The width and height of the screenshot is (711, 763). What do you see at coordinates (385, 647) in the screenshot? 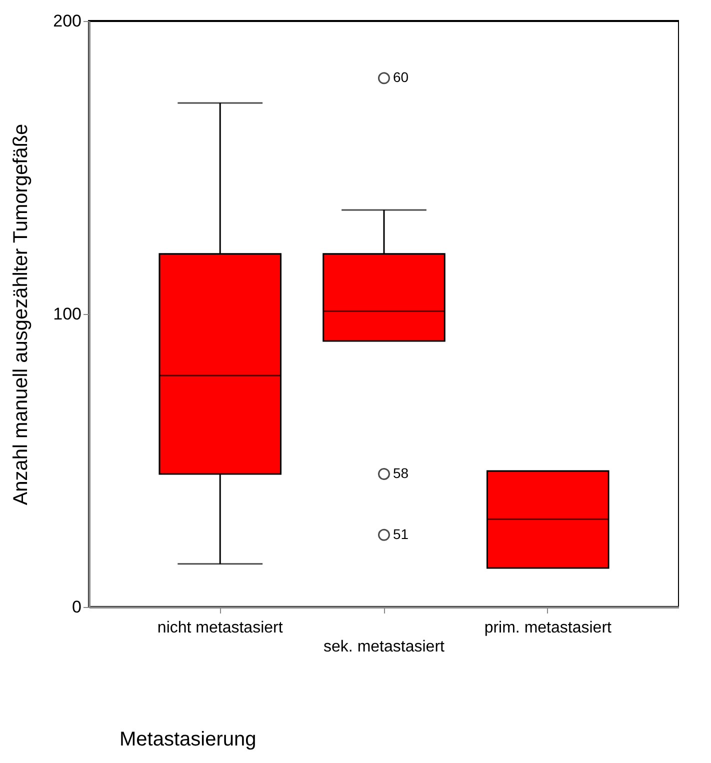
I see `x-tick-label: sek. metastasiert` at bounding box center [385, 647].